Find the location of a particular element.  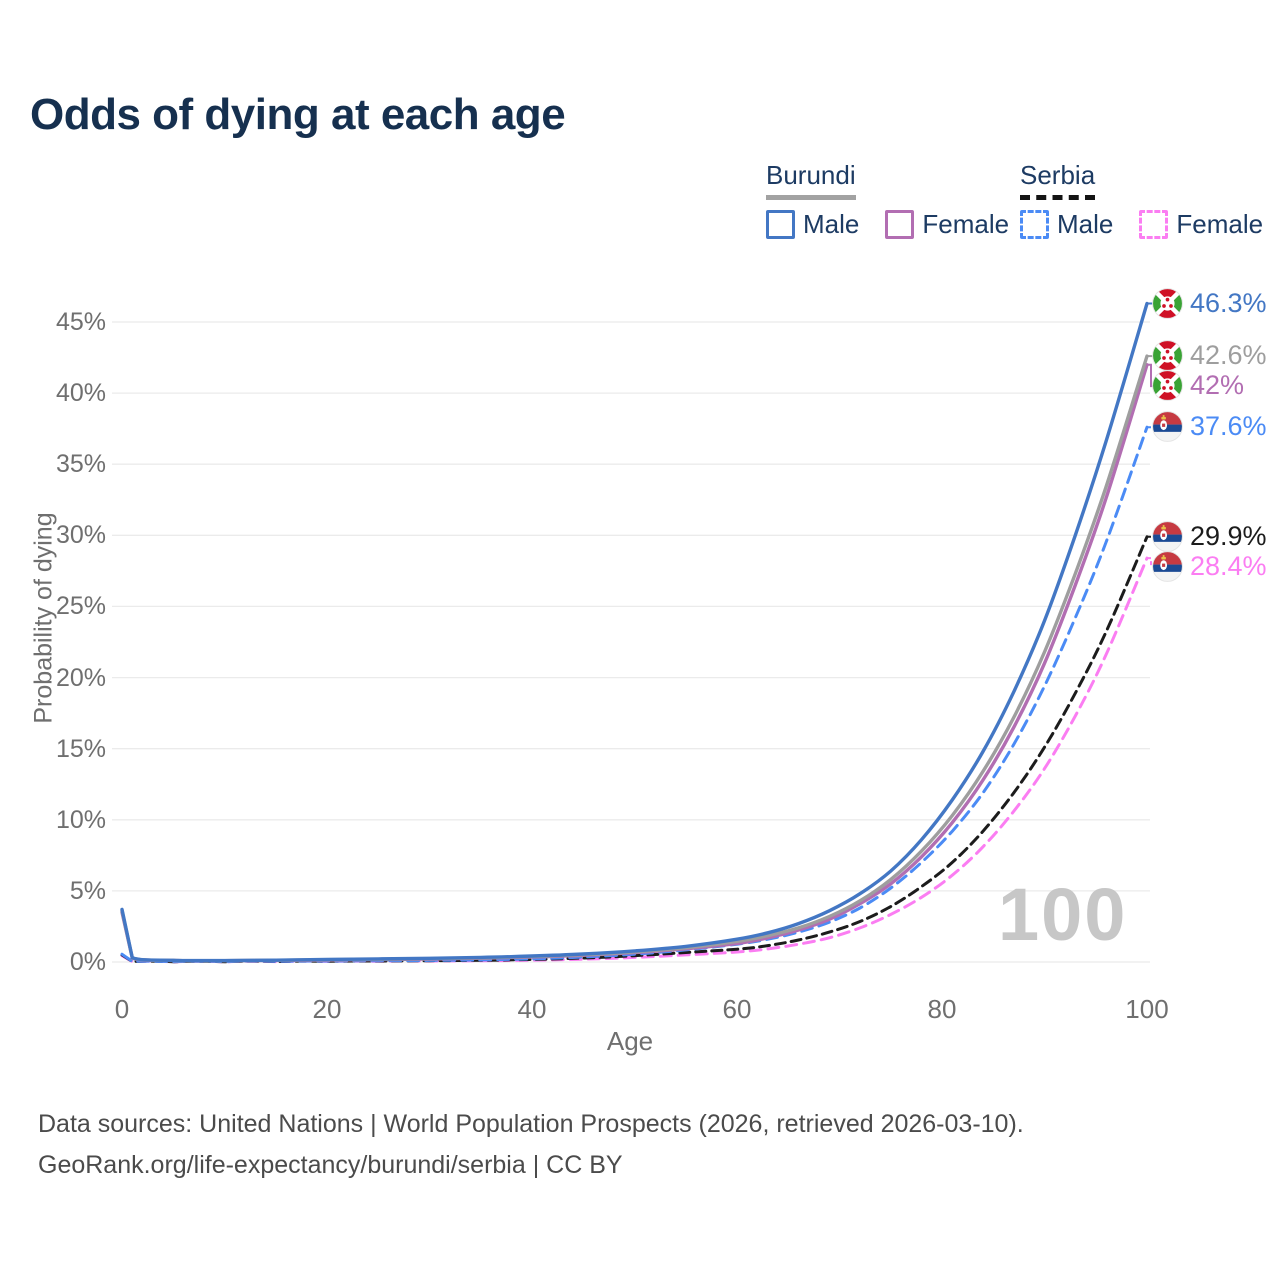

serbia-female-swatch-icon is located at coordinates (1154, 224).